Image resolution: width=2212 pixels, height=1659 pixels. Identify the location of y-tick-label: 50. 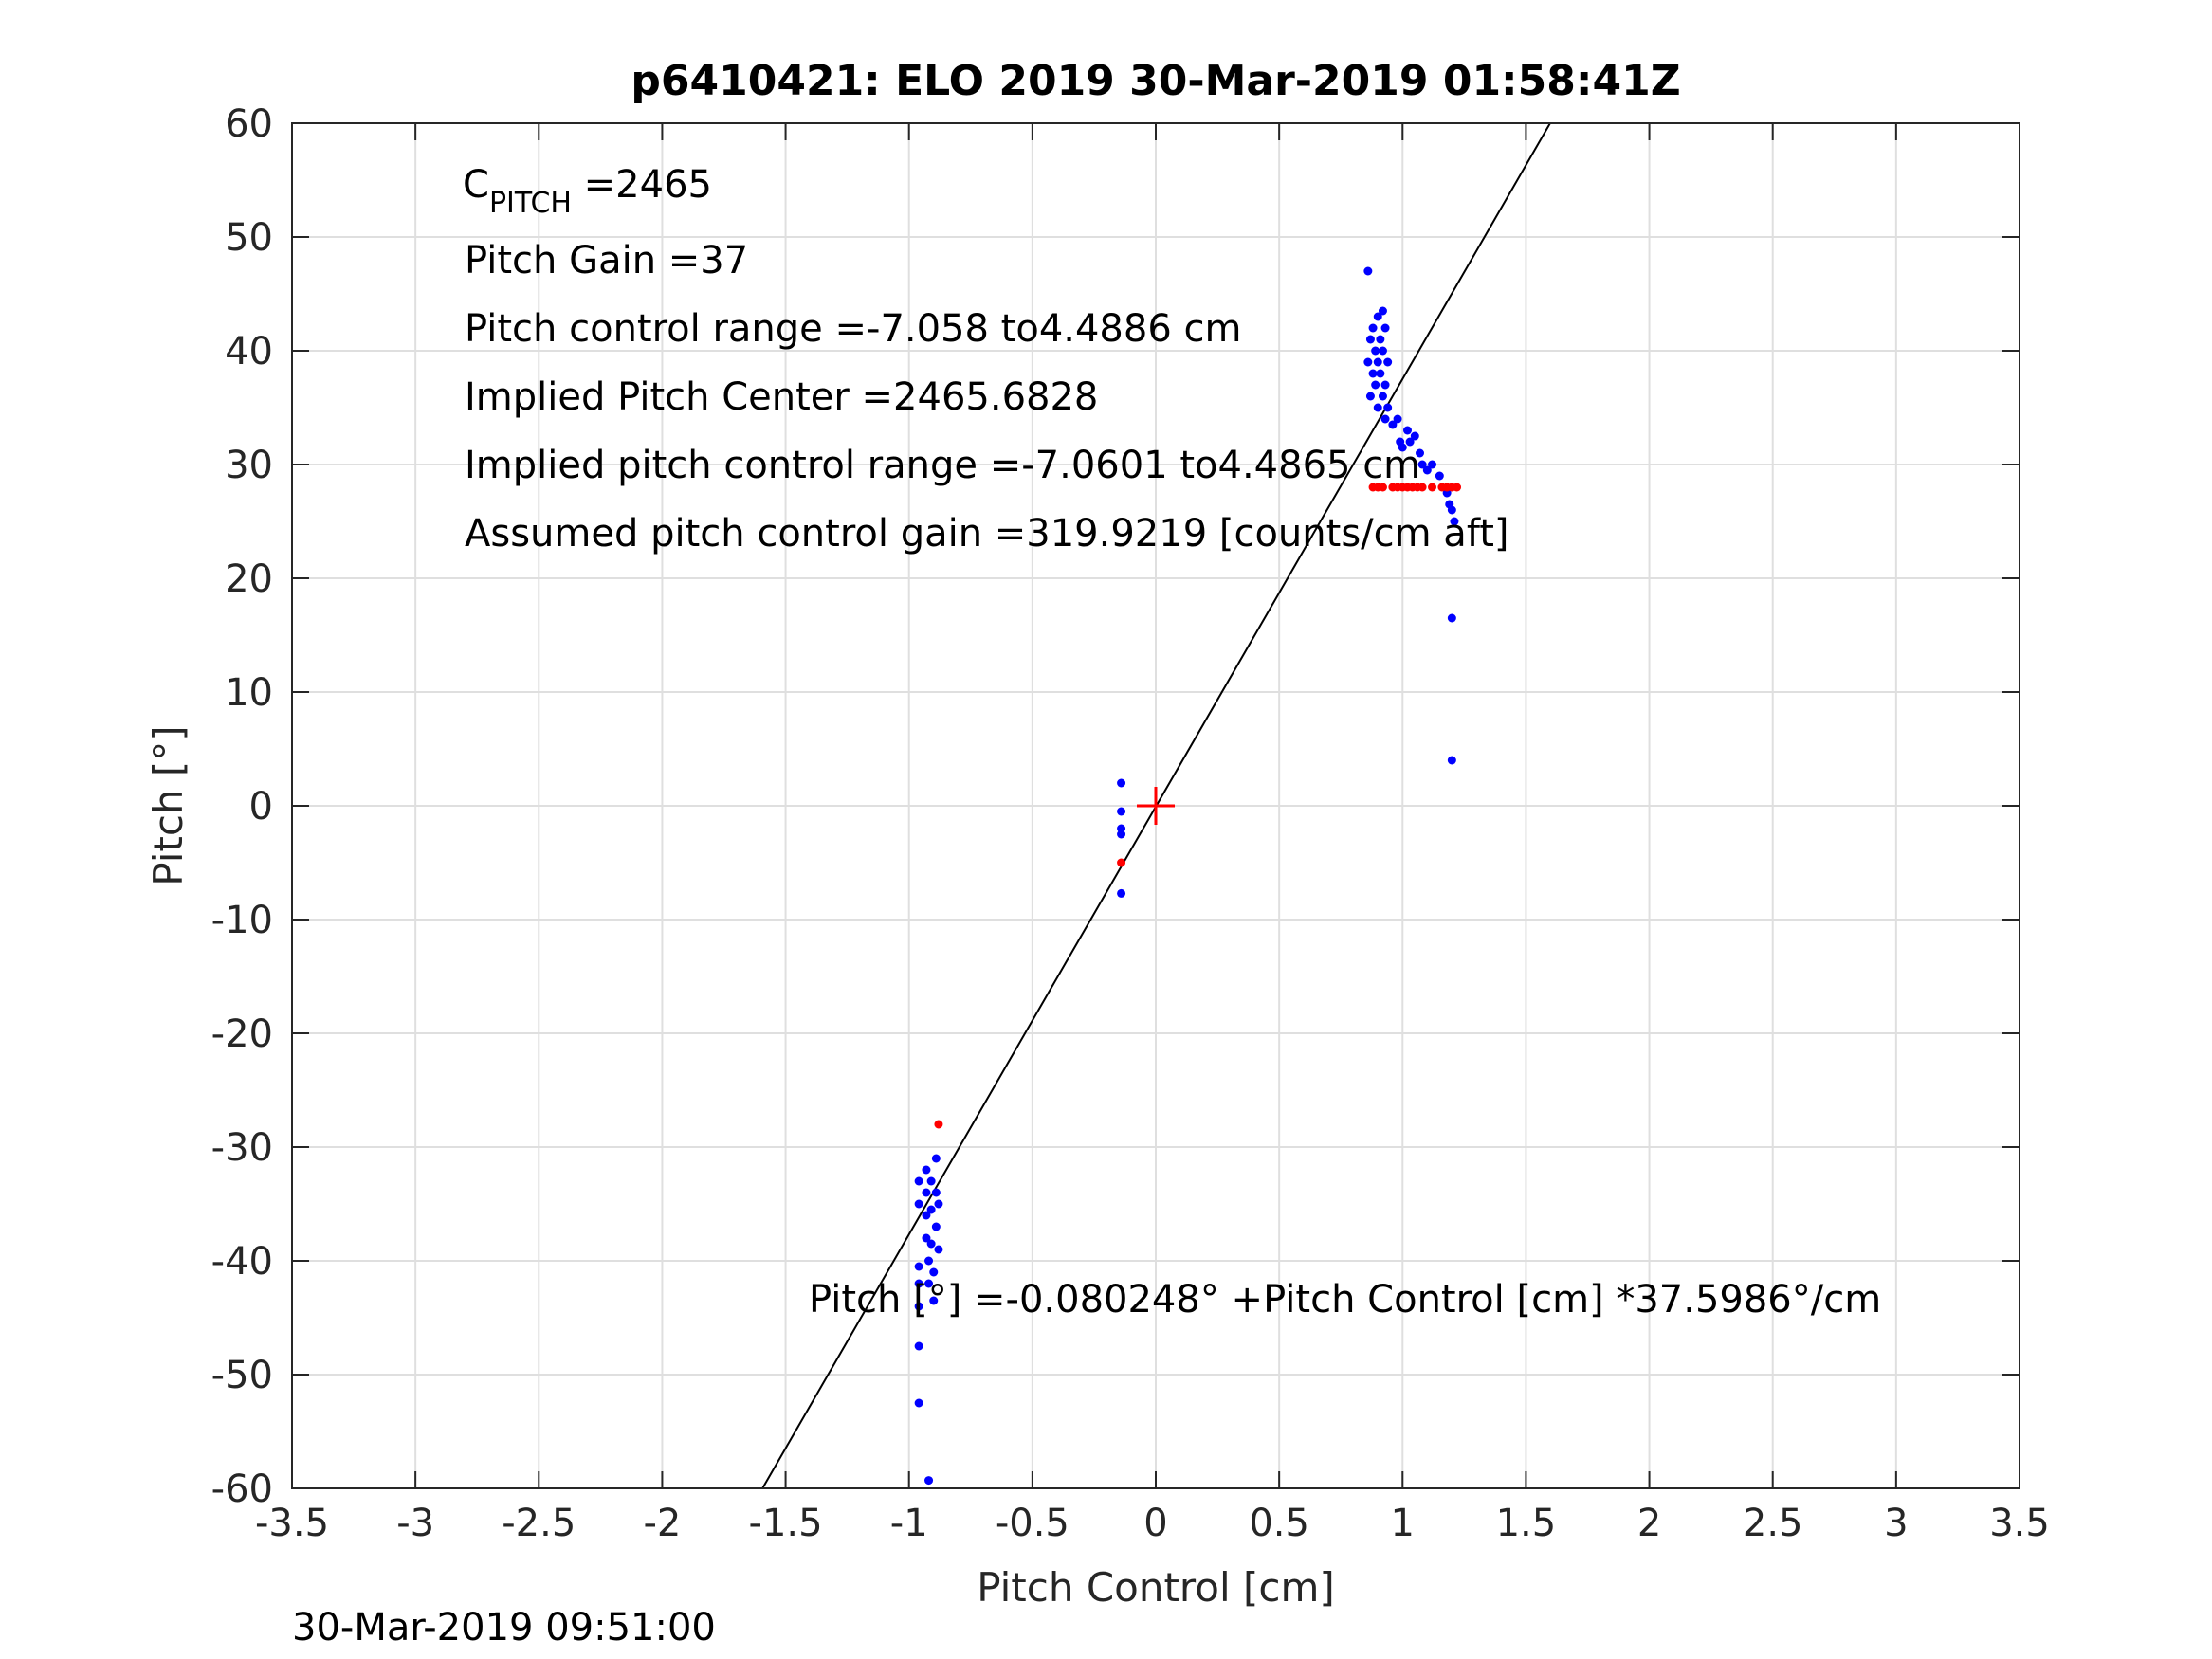
(249, 238).